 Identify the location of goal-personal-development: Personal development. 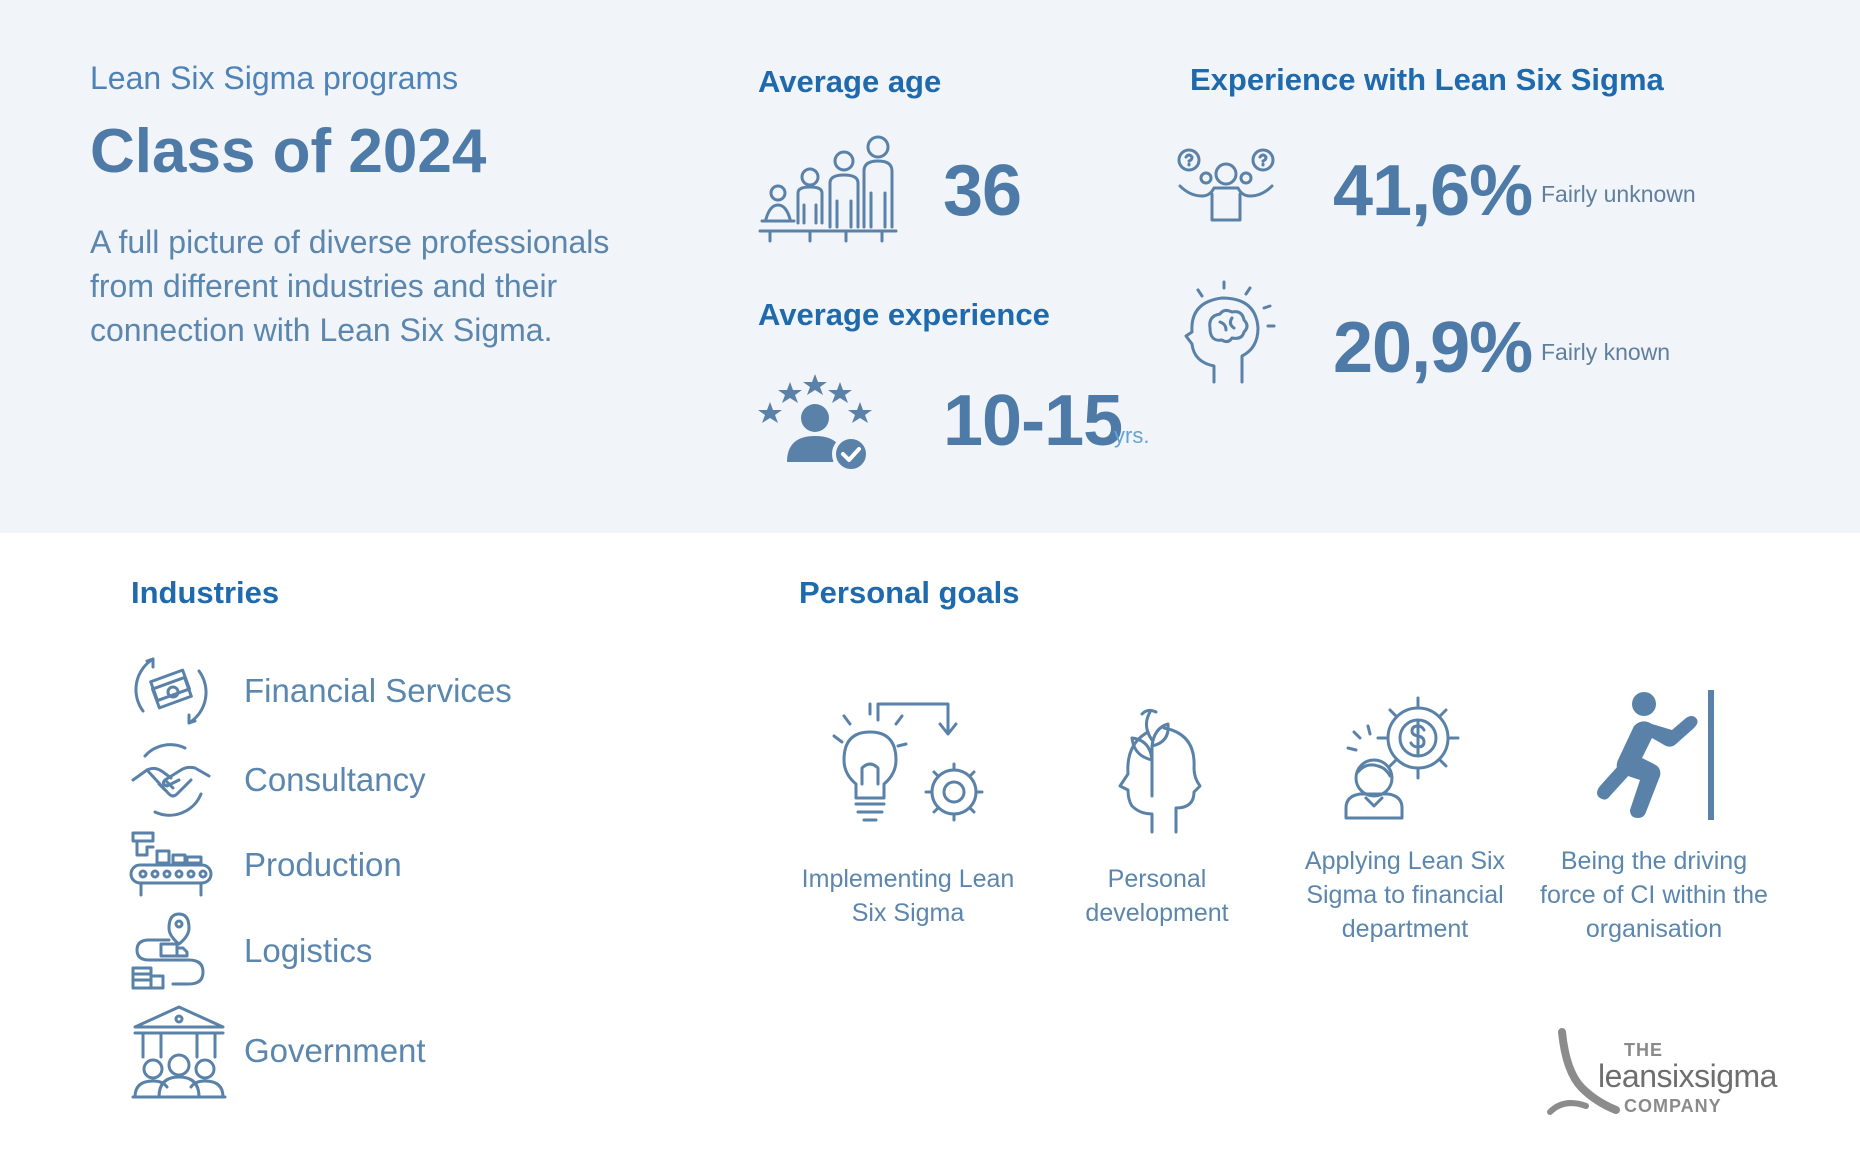
(1157, 896).